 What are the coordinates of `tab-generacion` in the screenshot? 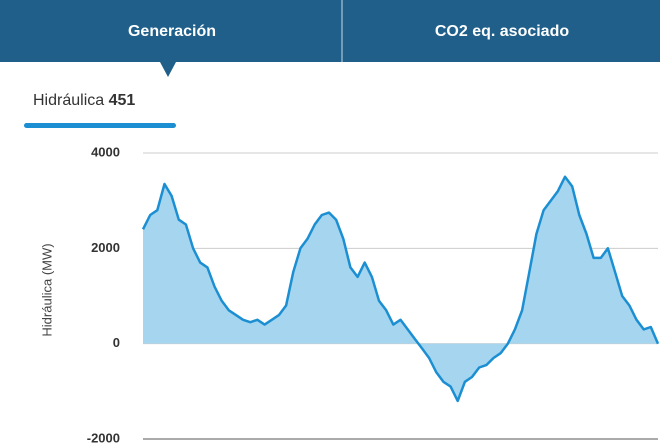 It's located at (170, 31).